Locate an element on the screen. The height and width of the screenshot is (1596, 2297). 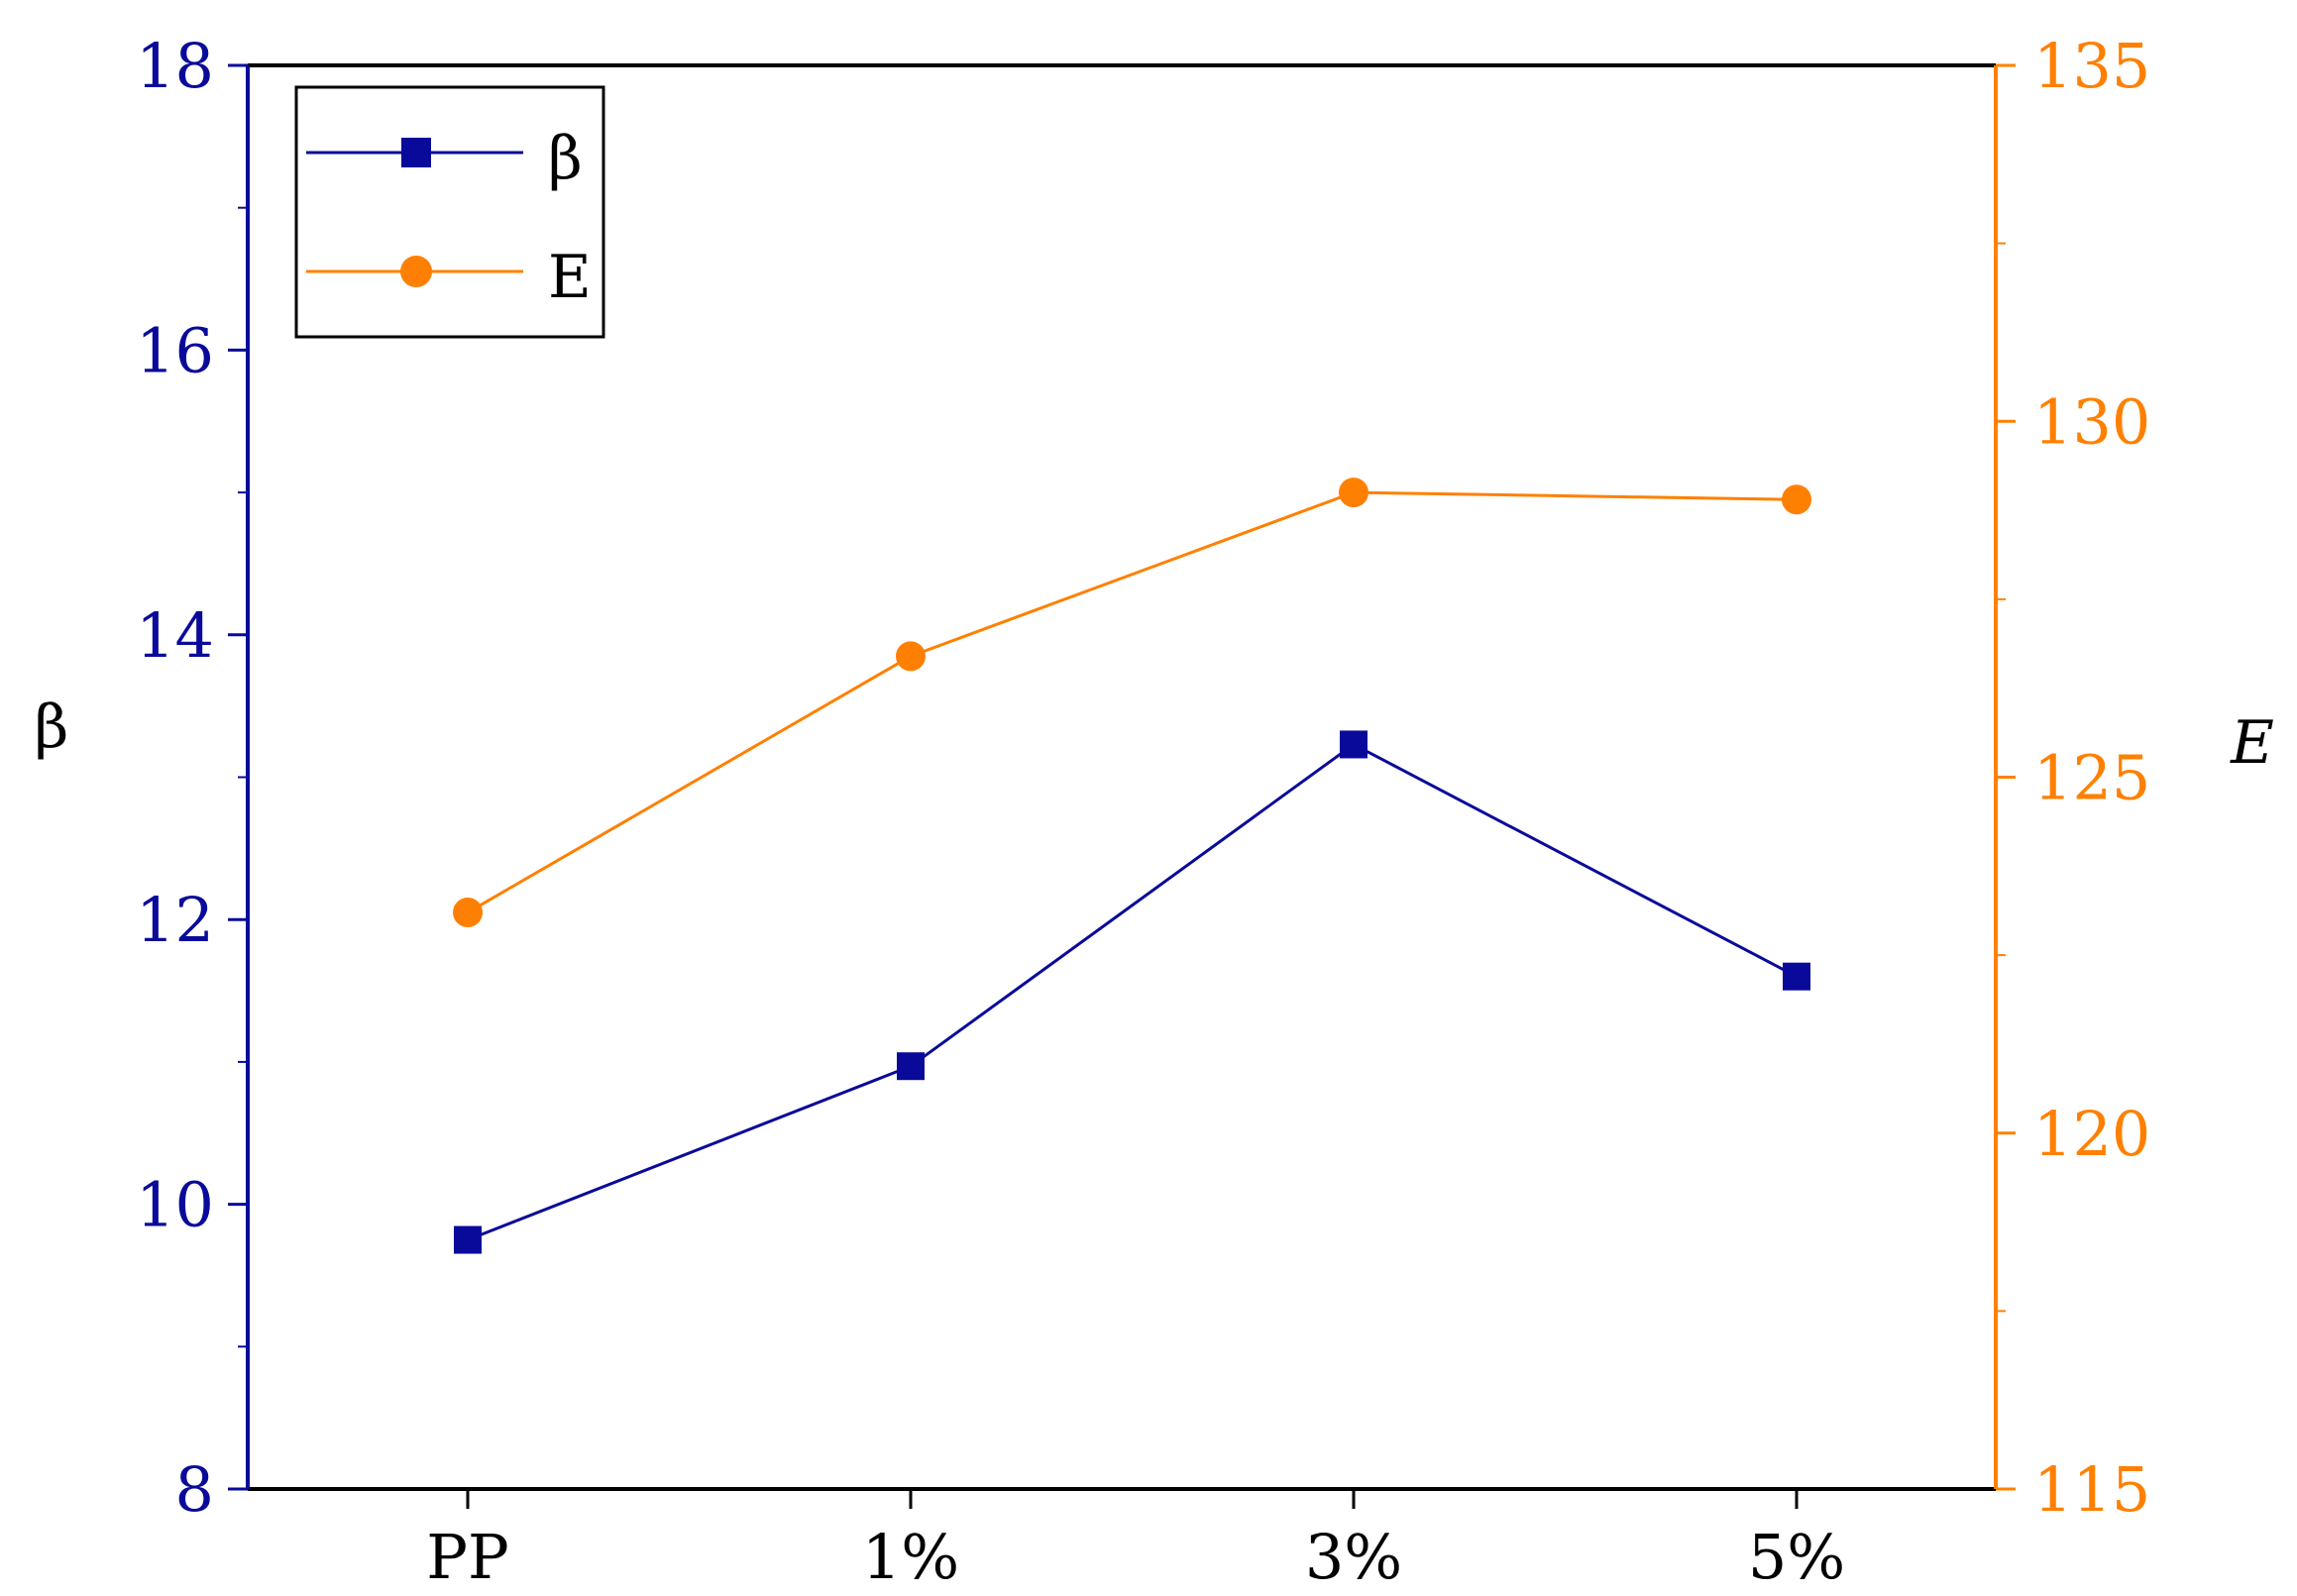
x-tick-label: 5% is located at coordinates (1796, 1557).